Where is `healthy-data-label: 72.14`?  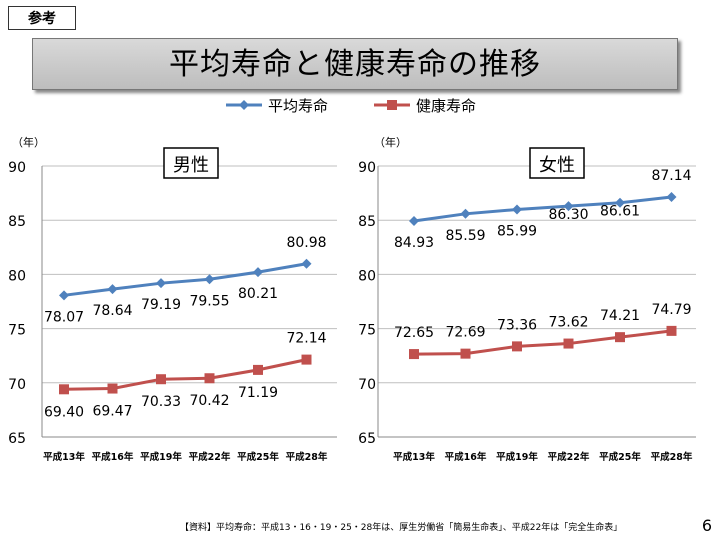
healthy-data-label: 72.14 is located at coordinates (306, 339).